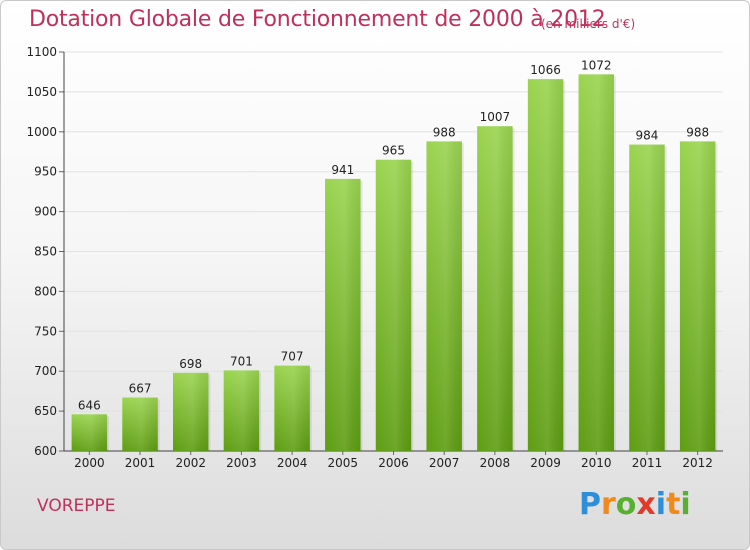  Describe the element at coordinates (393, 463) in the screenshot. I see `x-tick-label: 2006` at that location.